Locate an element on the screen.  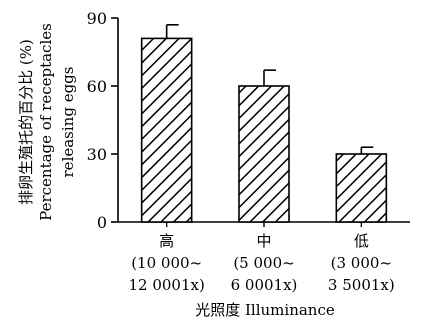
y-axis-label-line-2: Percentage of receptacles is located at coordinates (46, 122).